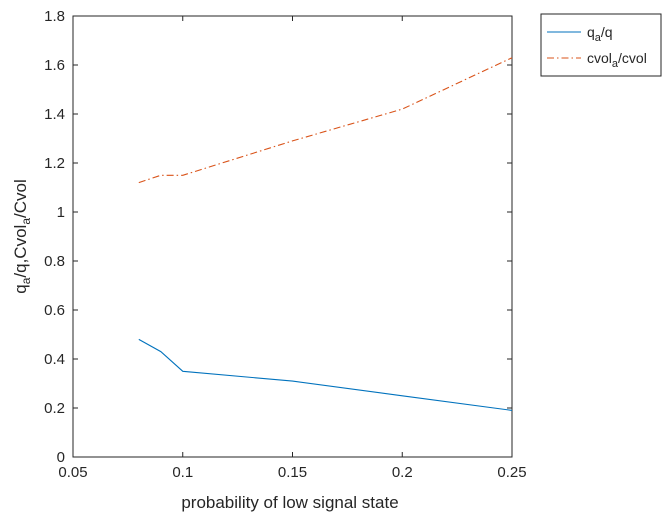  What do you see at coordinates (22, 236) in the screenshot?
I see `y-axis-label: qa/q,Cvola/Cvol` at bounding box center [22, 236].